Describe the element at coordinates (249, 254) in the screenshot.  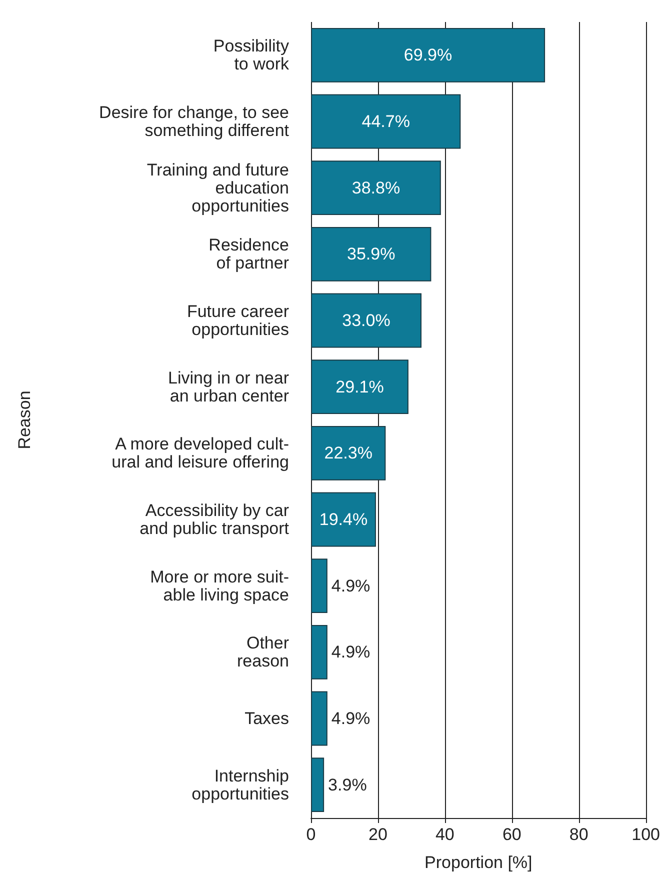
I see `y-tick-label: Residence of partner` at that location.